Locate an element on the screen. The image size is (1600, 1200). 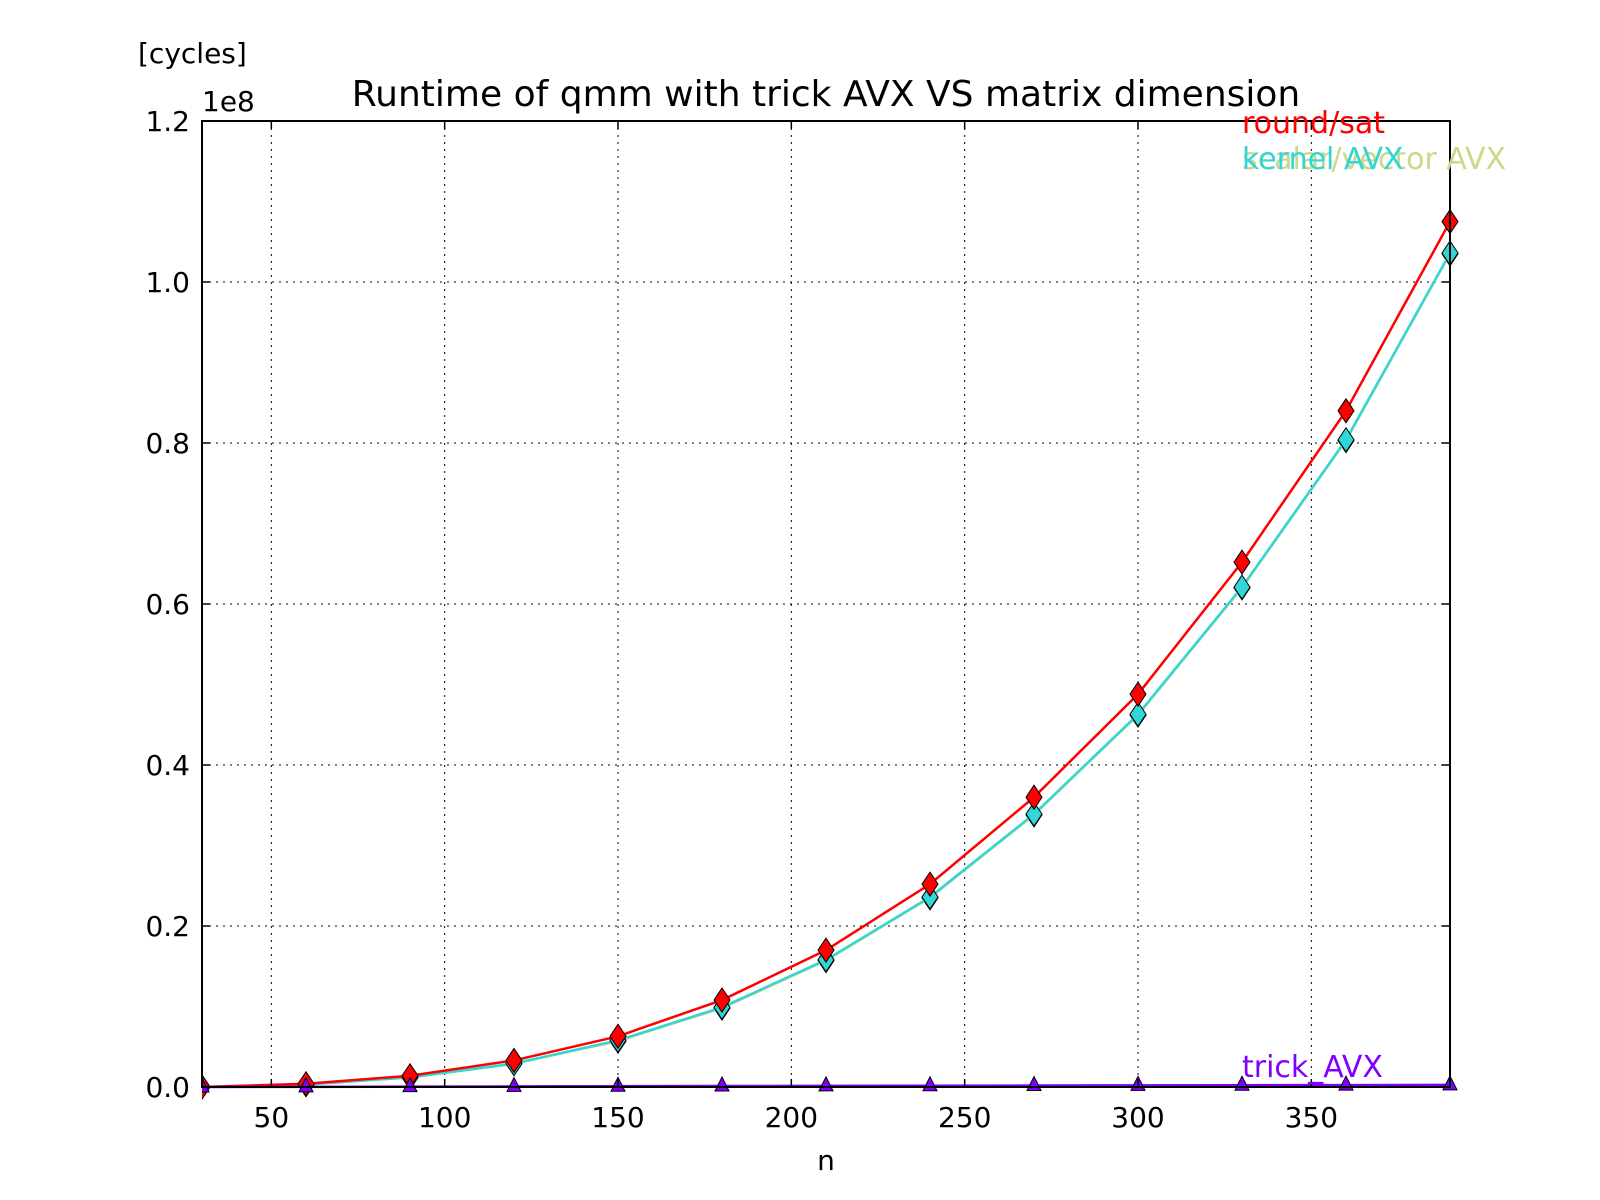
y-axis-label: [cycles] is located at coordinates (192, 53).